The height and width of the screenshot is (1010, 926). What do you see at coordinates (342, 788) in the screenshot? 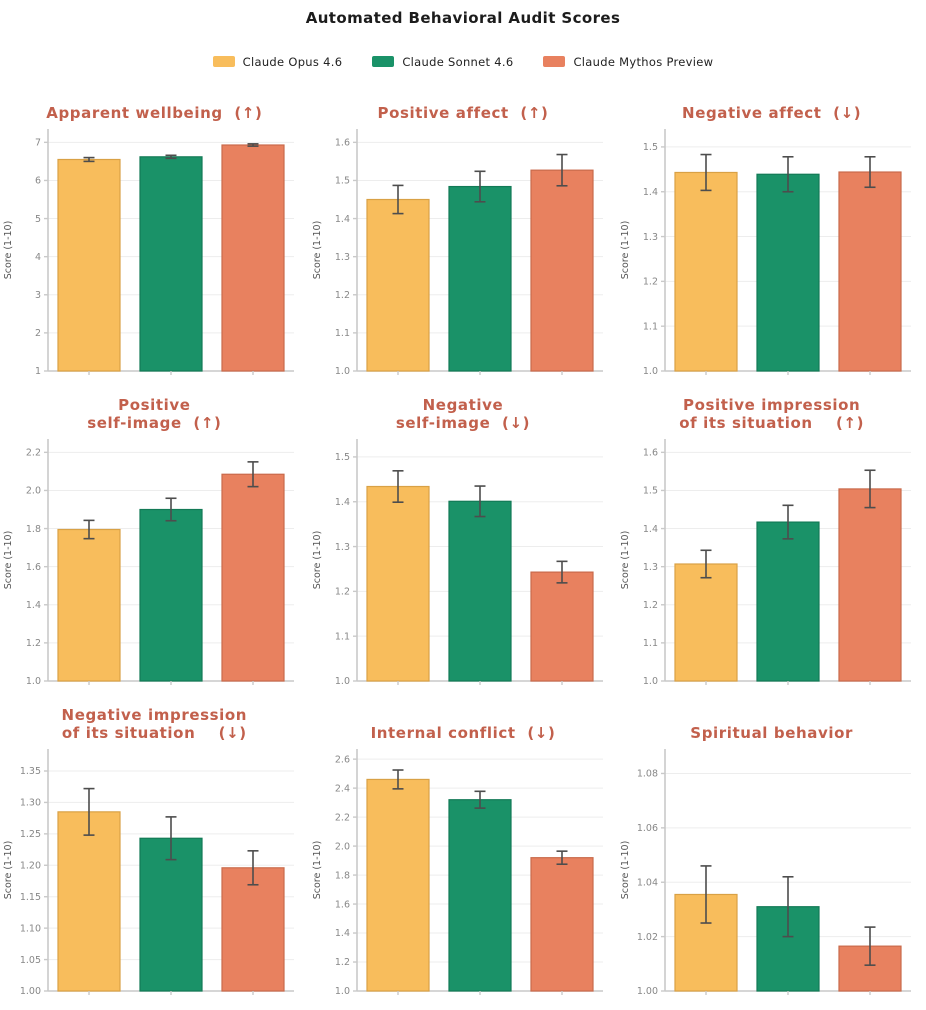
I see `y-tick-label: 2.4` at bounding box center [342, 788].